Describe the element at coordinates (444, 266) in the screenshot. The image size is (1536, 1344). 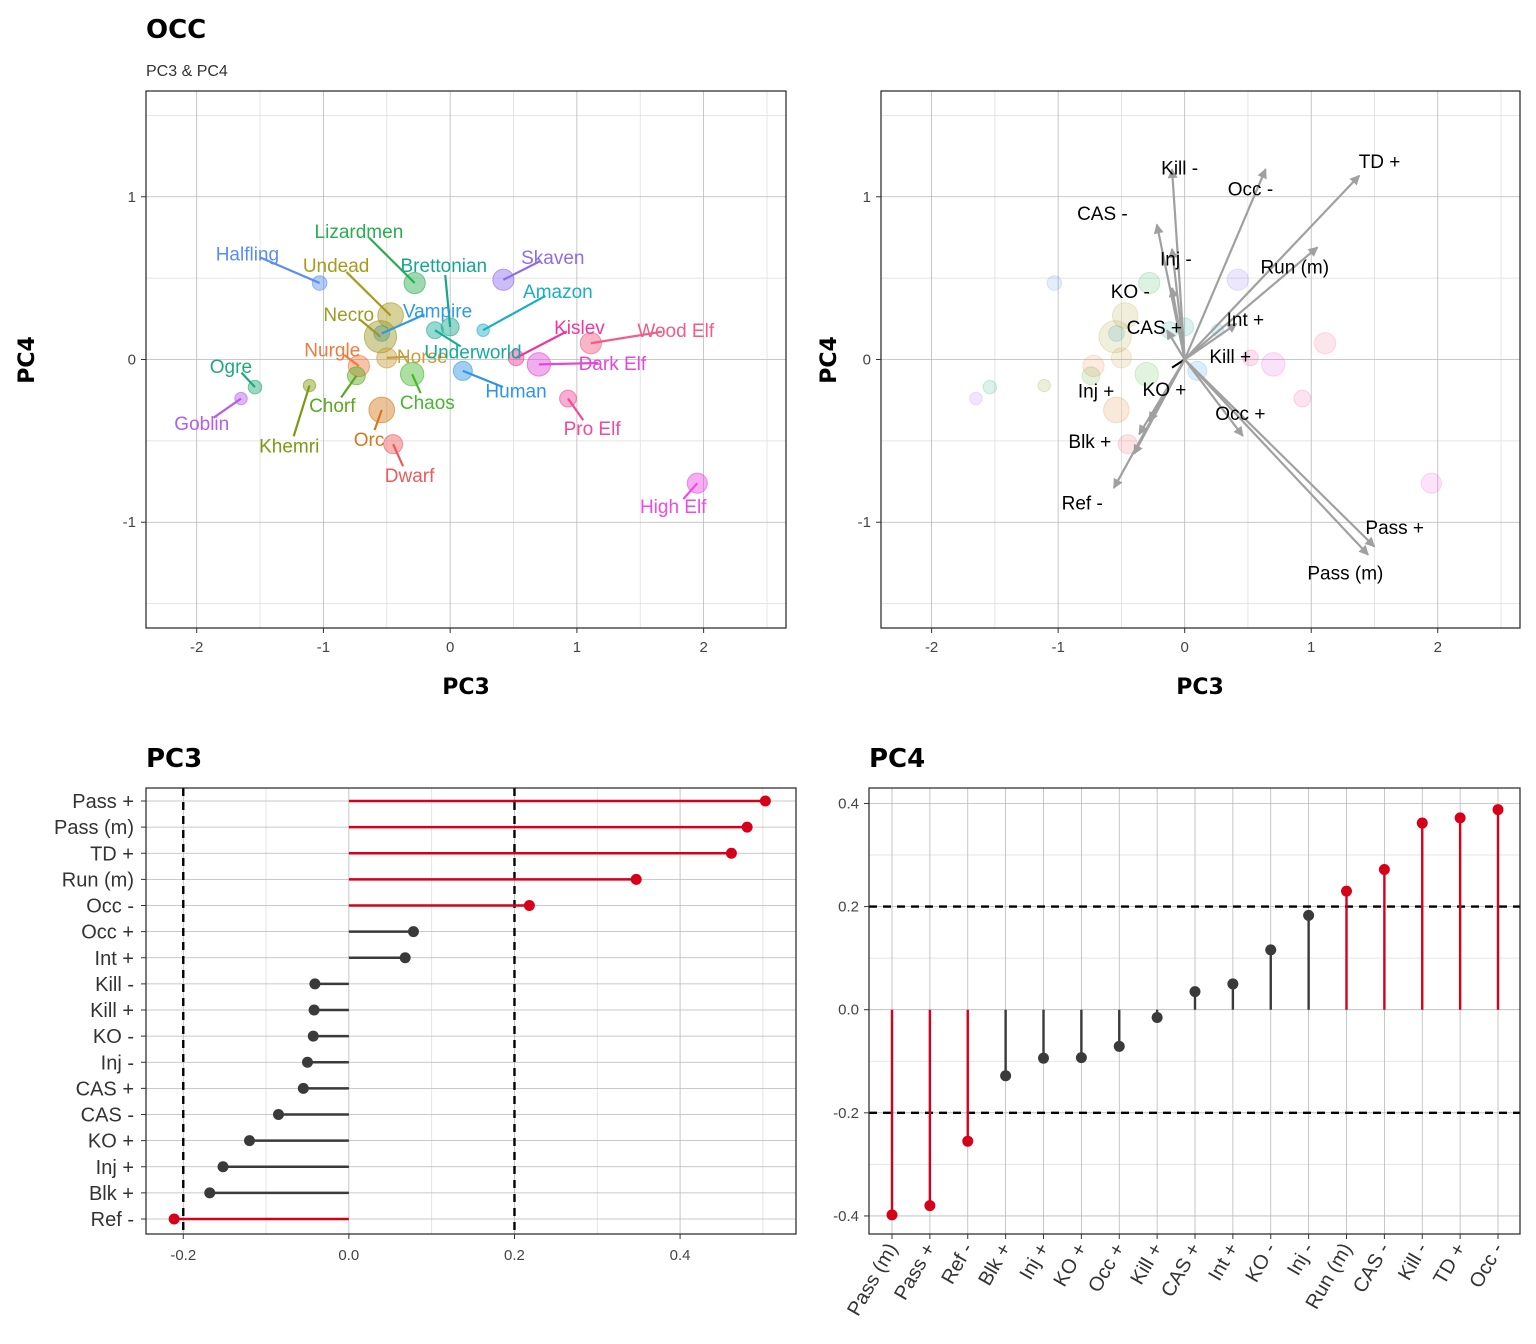
I see `team-label: Brettonian` at that location.